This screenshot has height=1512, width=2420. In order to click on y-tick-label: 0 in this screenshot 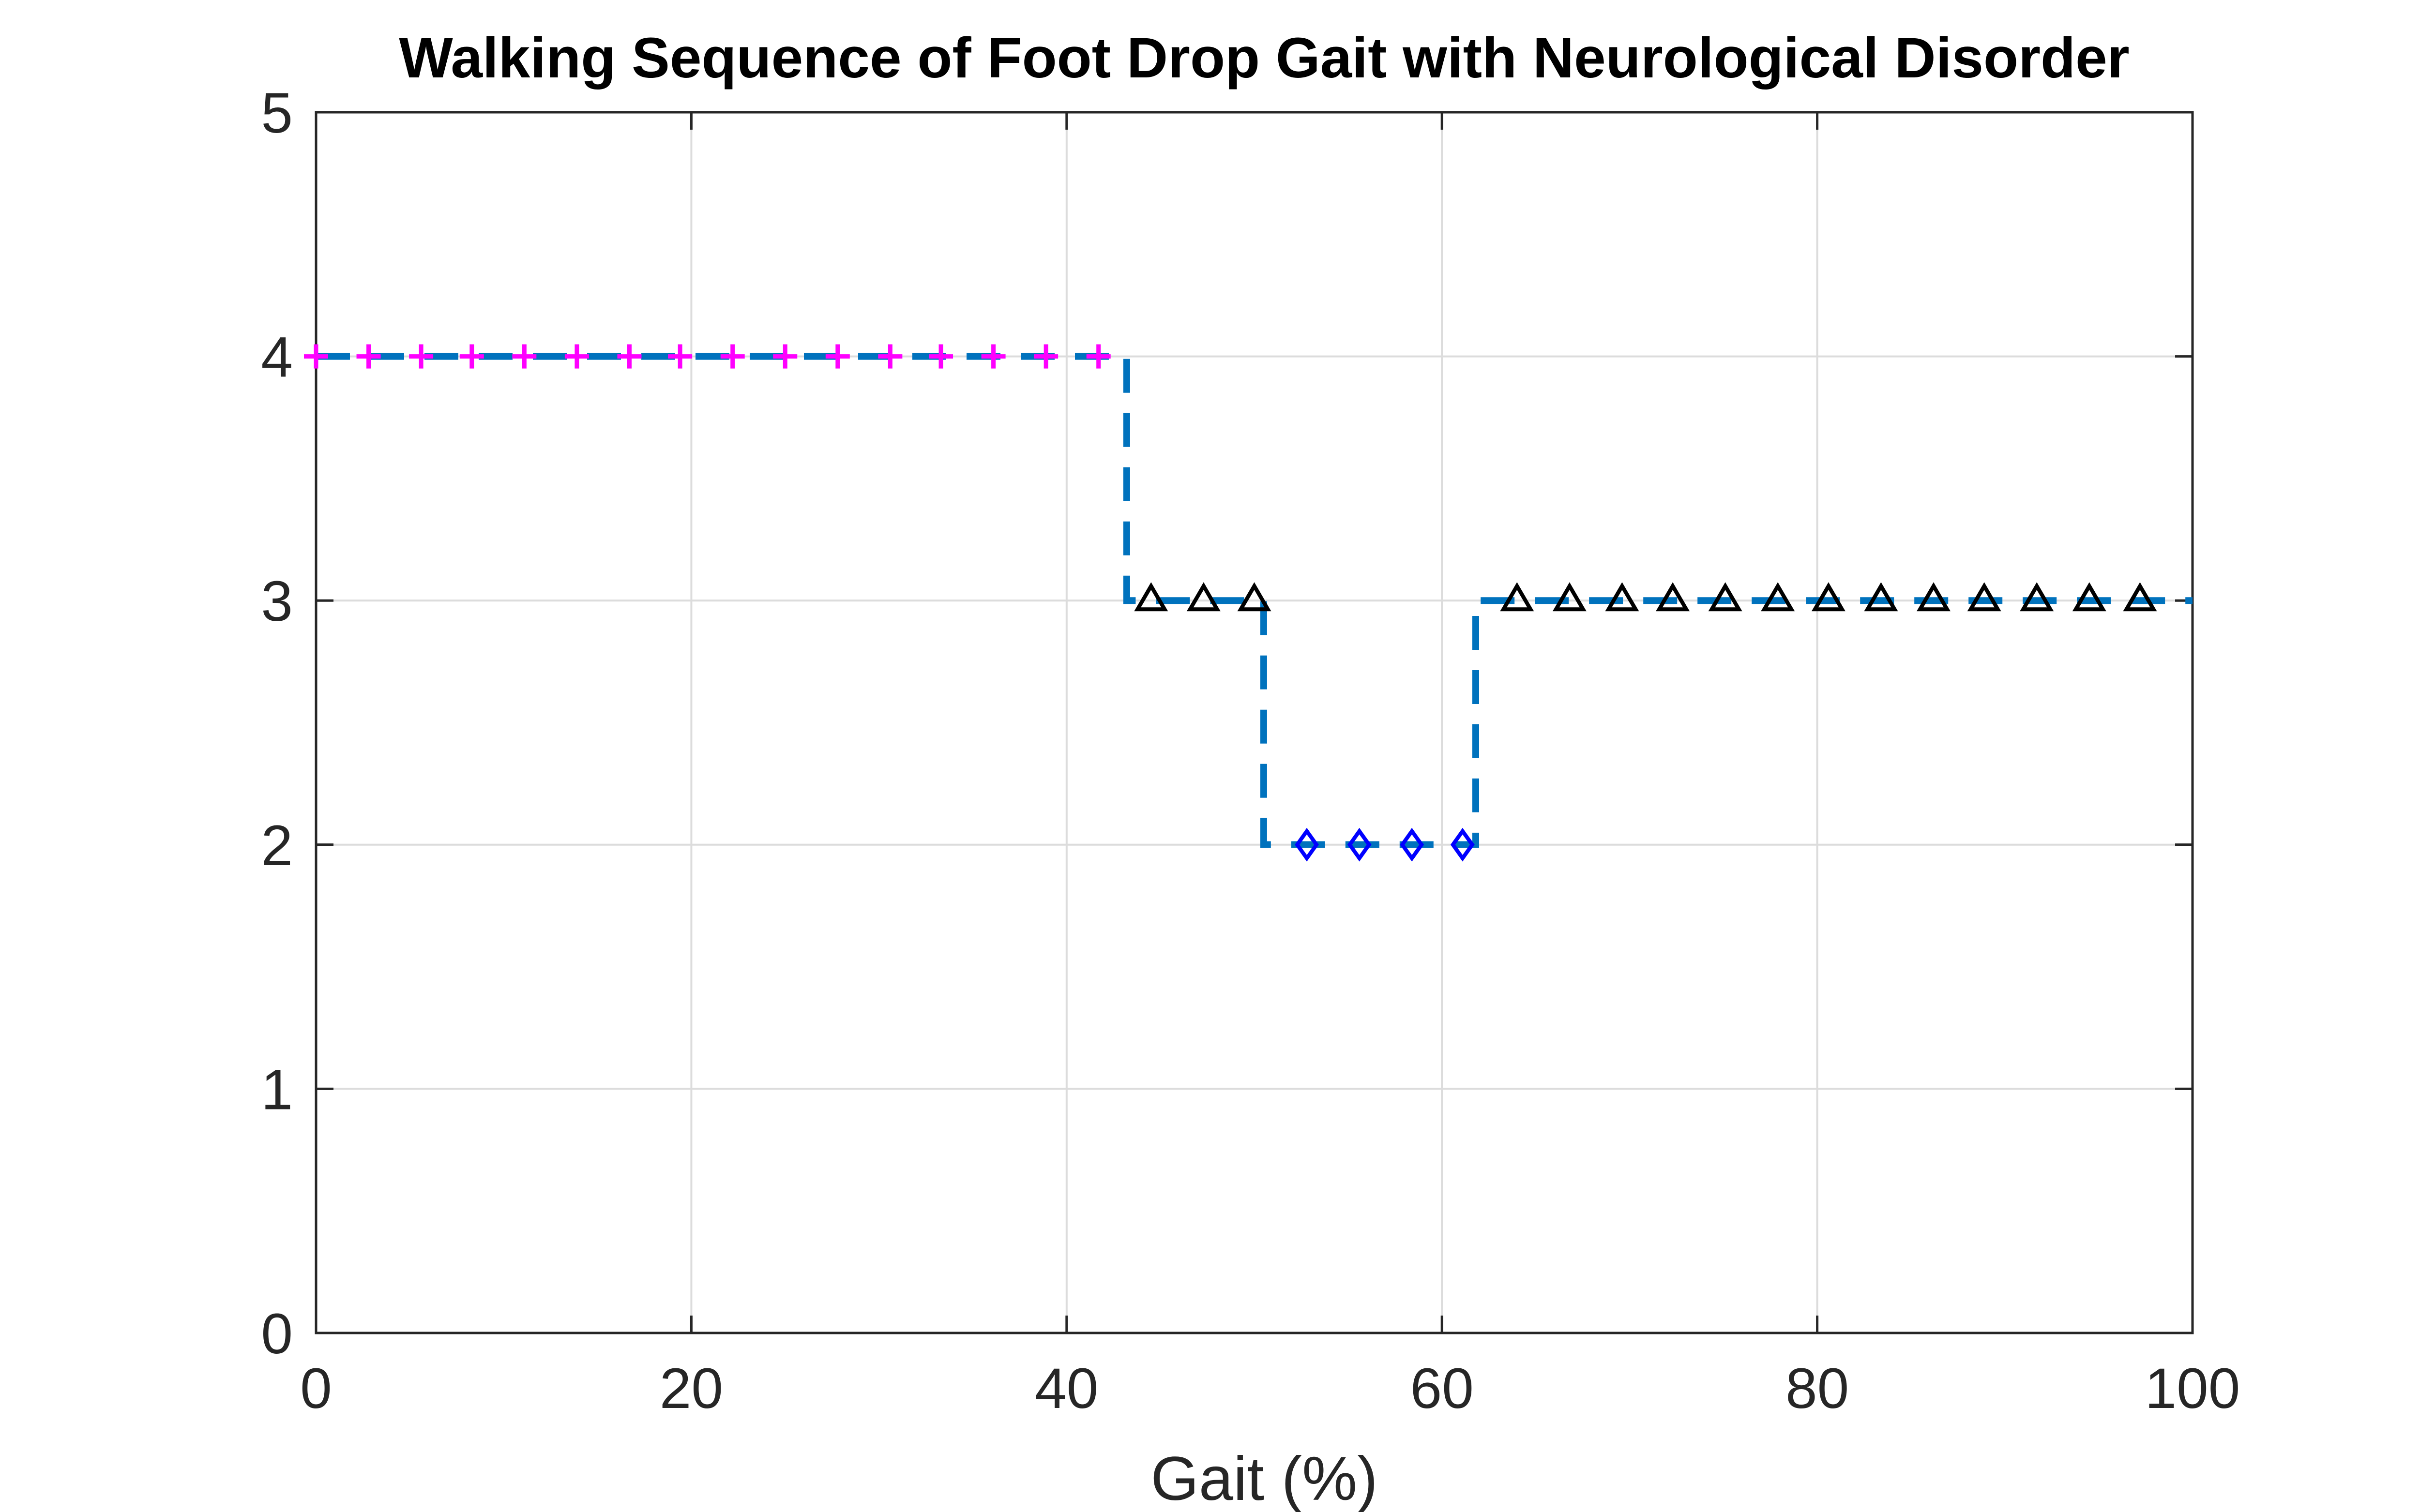, I will do `click(277, 1334)`.